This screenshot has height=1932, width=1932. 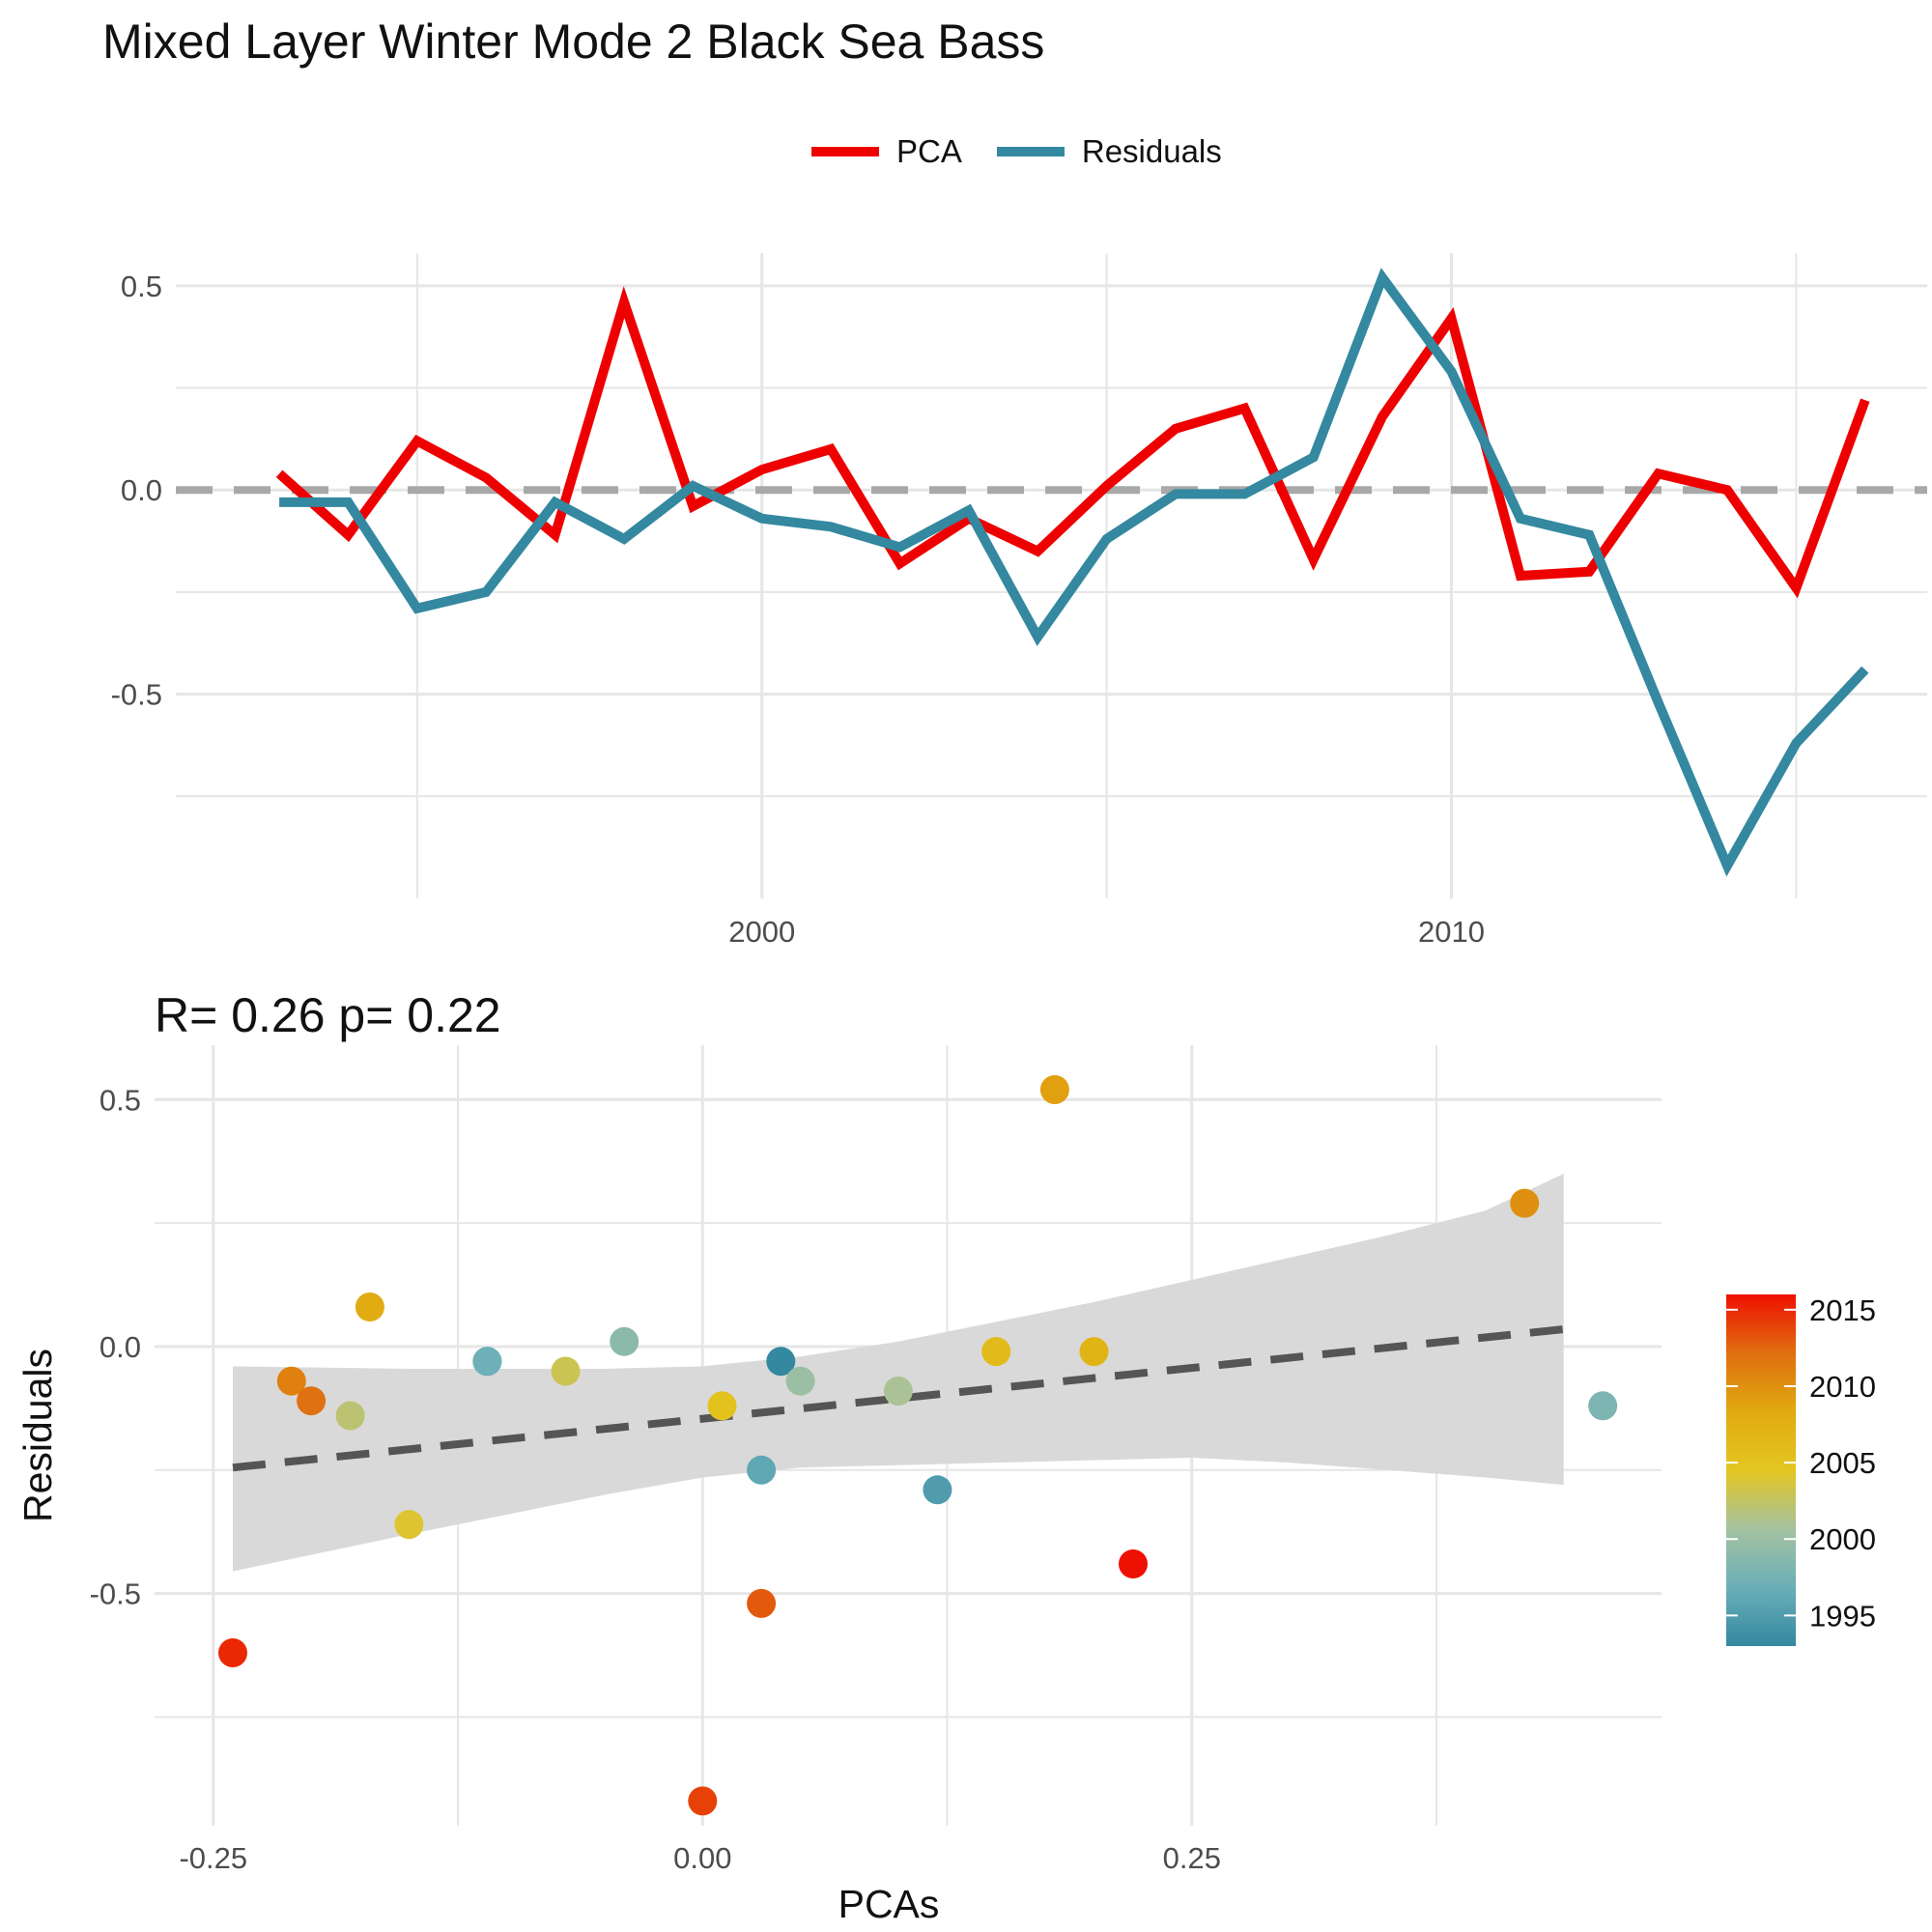 I want to click on regression-line, so click(x=898, y=1398).